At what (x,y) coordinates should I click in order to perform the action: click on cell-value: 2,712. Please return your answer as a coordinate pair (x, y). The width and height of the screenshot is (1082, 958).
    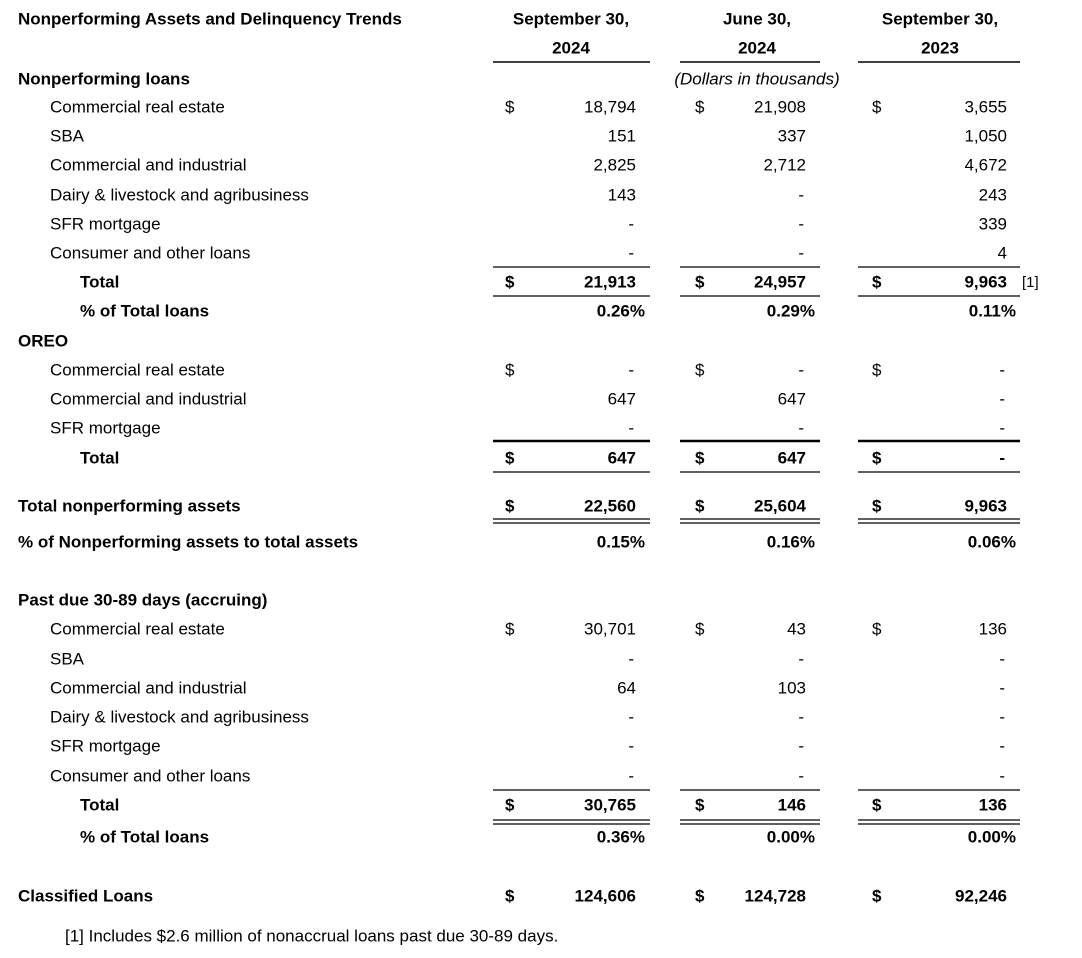
    Looking at the image, I should click on (784, 164).